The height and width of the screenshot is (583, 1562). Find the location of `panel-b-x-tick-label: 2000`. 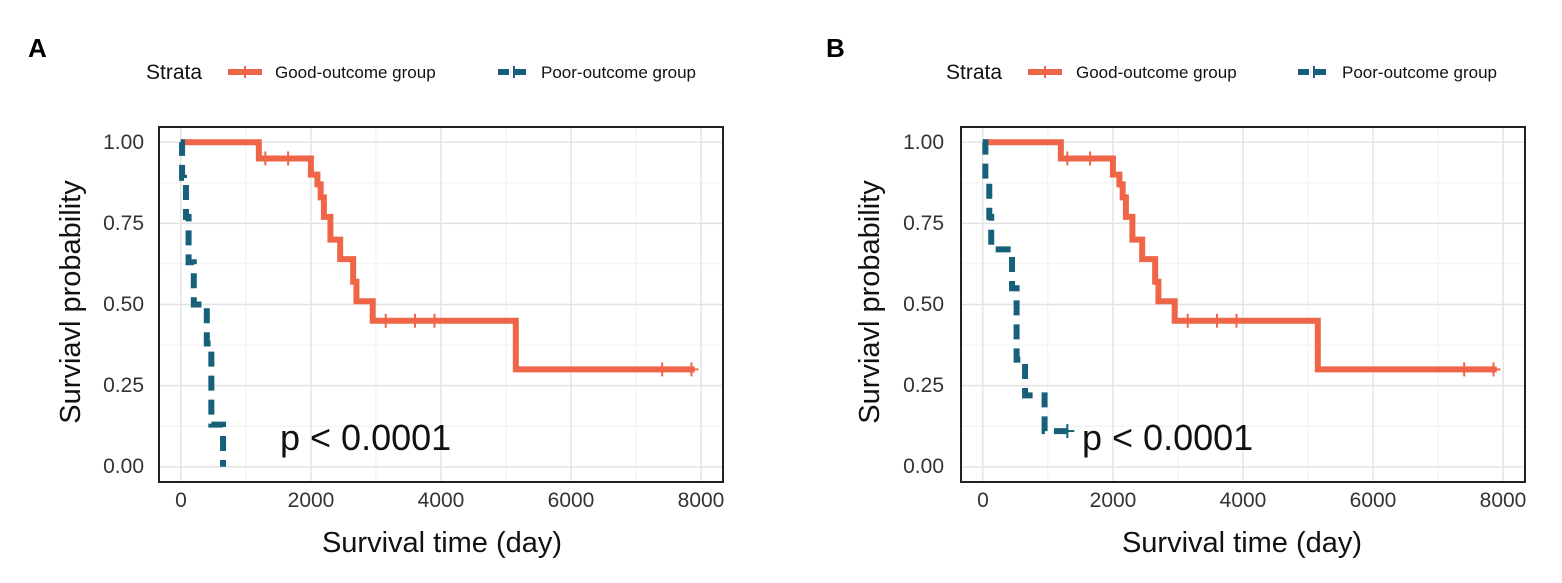

panel-b-x-tick-label: 2000 is located at coordinates (1113, 500).